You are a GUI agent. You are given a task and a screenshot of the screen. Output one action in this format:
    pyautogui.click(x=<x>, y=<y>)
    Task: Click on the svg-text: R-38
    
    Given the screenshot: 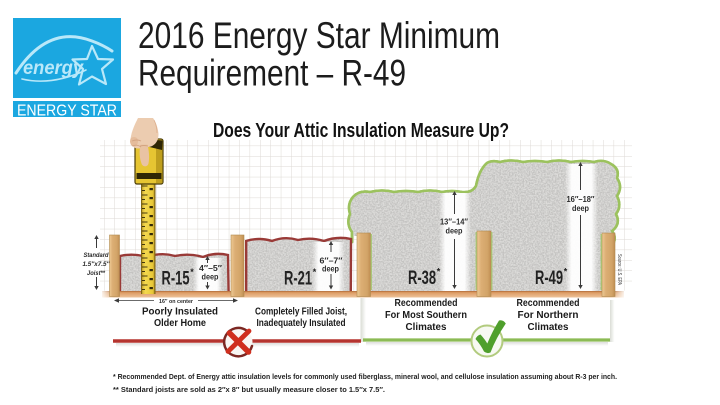 What is the action you would take?
    pyautogui.click(x=422, y=278)
    